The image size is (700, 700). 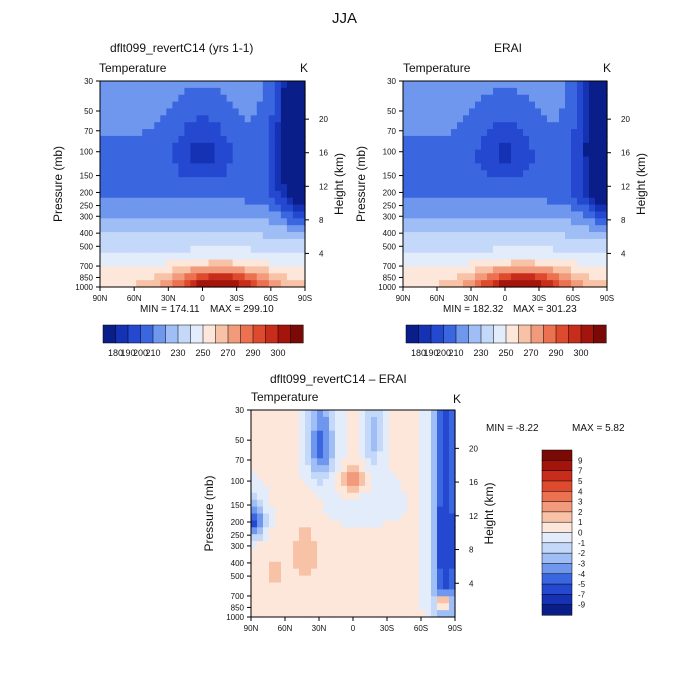 I want to click on colorbar-label: 5, so click(x=580, y=481).